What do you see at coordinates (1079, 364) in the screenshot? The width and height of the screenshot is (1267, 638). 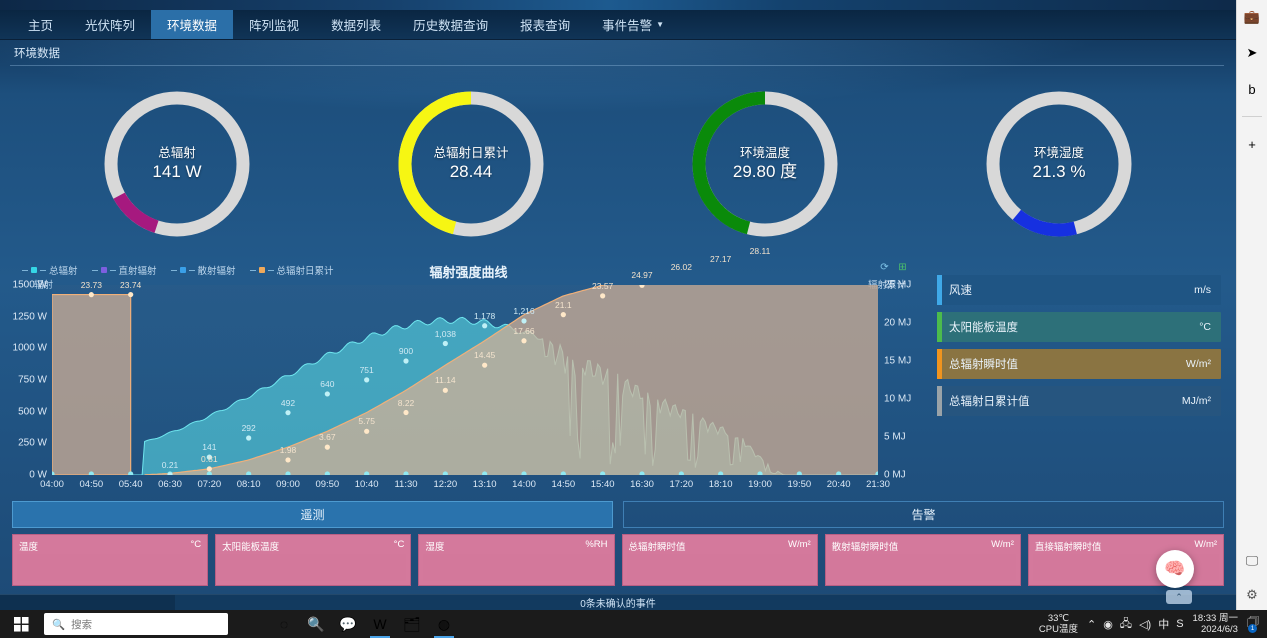 I see `side-metric-2: 总辐射瞬时值 W/m²` at bounding box center [1079, 364].